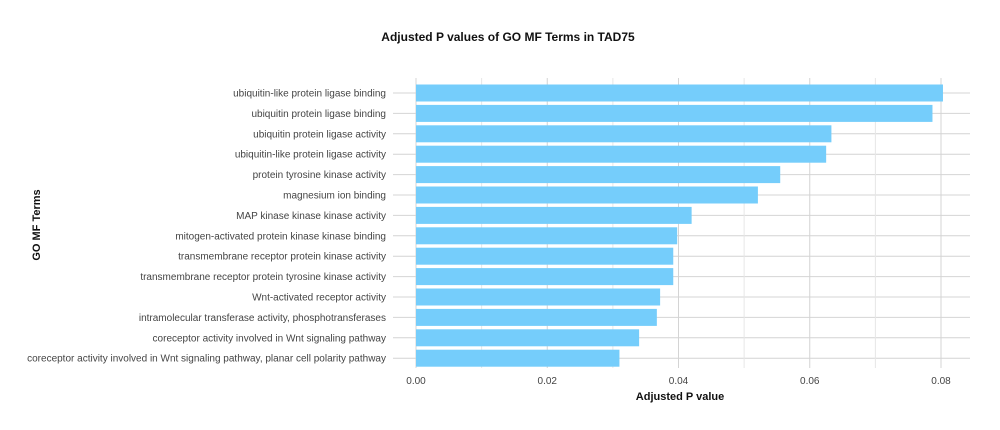 This screenshot has height=430, width=1000. I want to click on x-tick-labels: 0.00 0.02 0.04 0.06 0.08, so click(678, 381).